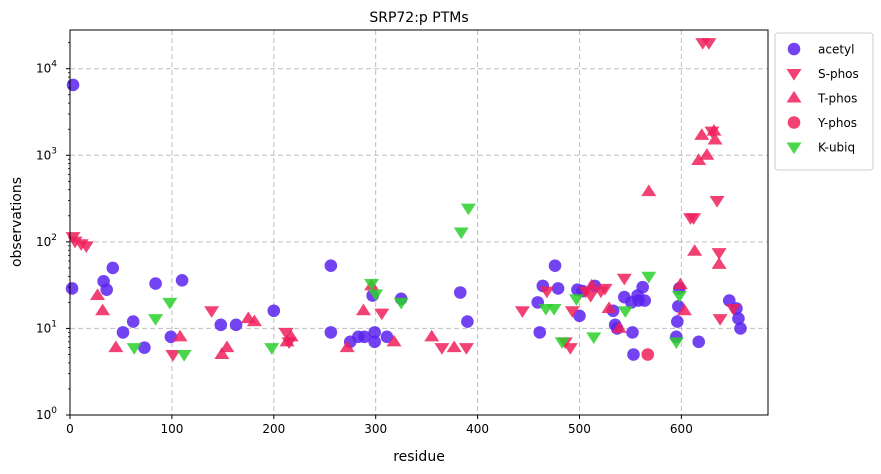 This screenshot has width=881, height=474. I want to click on x-tick-label: 100, so click(171, 429).